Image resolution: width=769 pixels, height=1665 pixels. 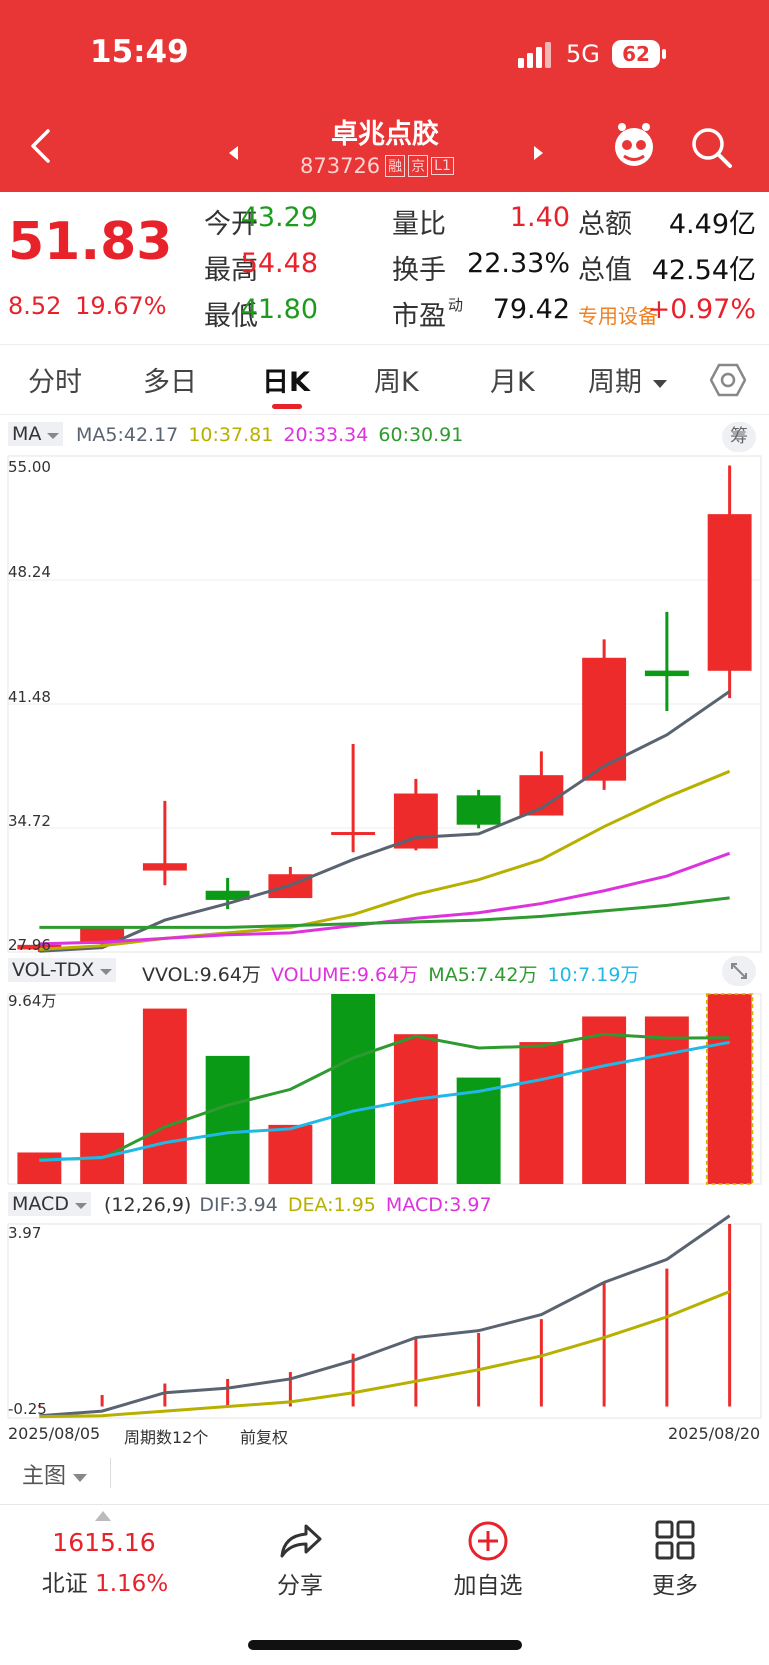 What do you see at coordinates (701, 309) in the screenshot?
I see `quote-value: +0.97%` at bounding box center [701, 309].